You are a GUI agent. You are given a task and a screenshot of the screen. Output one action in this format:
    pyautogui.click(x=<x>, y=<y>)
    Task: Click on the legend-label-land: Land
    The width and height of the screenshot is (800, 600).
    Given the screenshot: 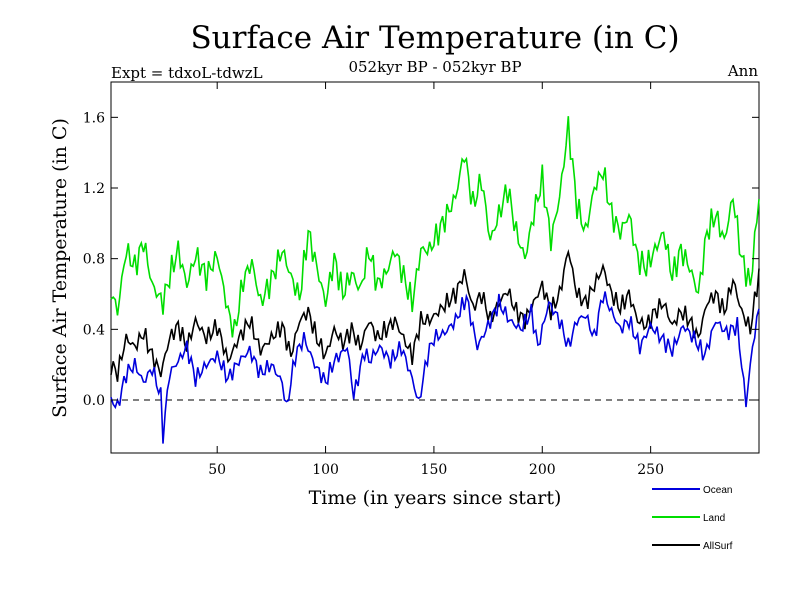 What is the action you would take?
    pyautogui.click(x=714, y=518)
    